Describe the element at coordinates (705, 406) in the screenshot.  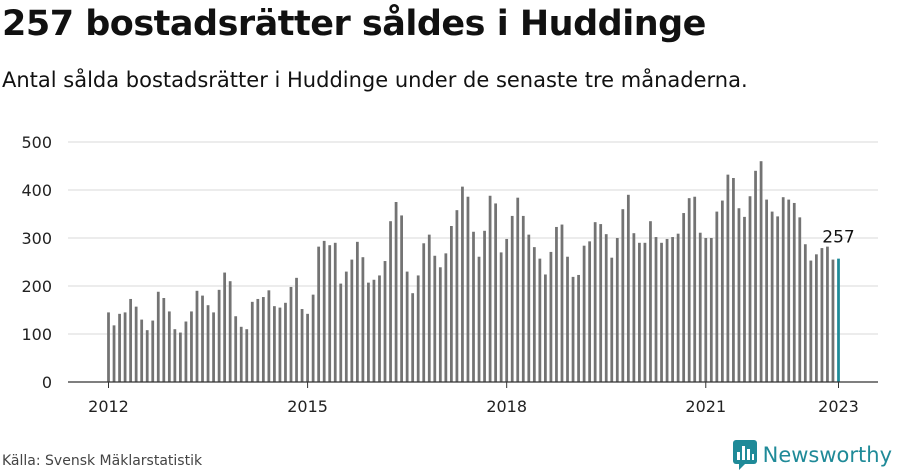
I see `x-tick-label: 2021` at that location.